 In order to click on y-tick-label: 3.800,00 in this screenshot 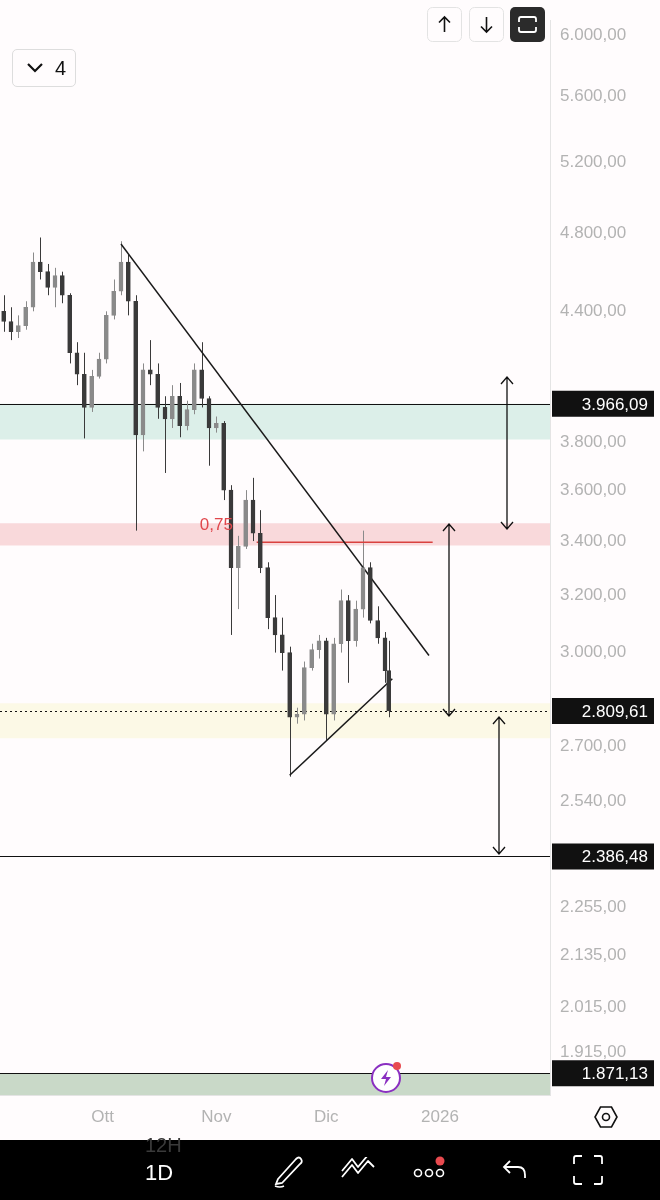, I will do `click(593, 441)`.